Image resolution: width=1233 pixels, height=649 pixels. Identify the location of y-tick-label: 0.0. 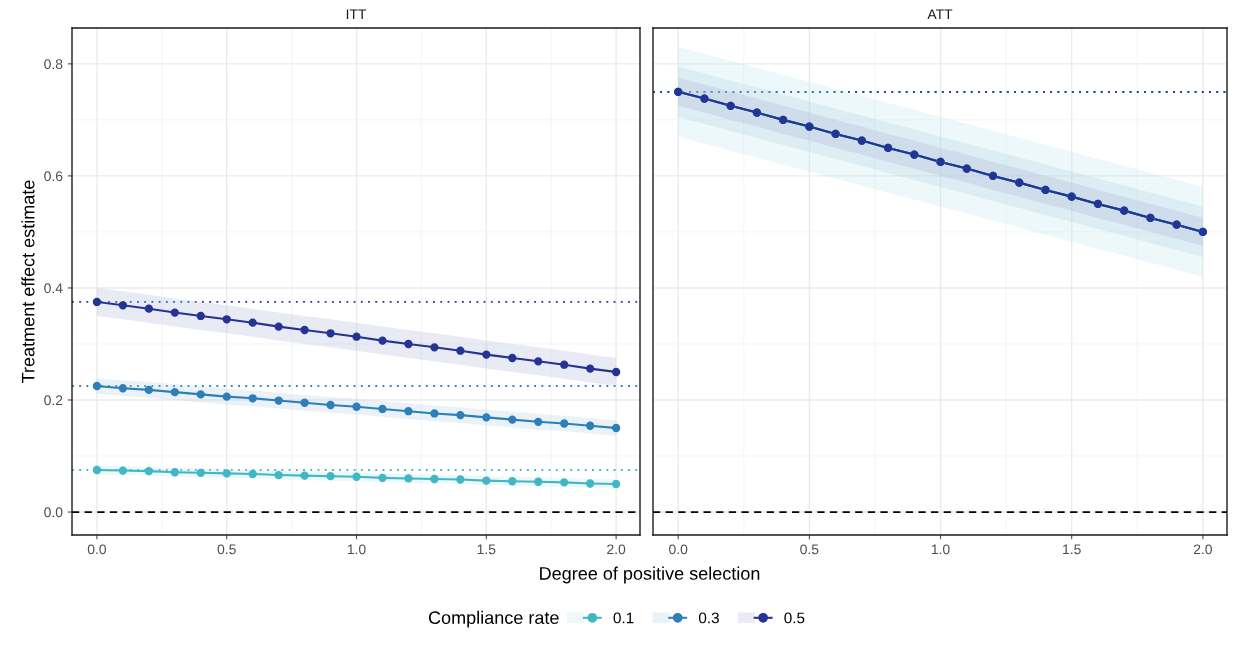
(53, 512).